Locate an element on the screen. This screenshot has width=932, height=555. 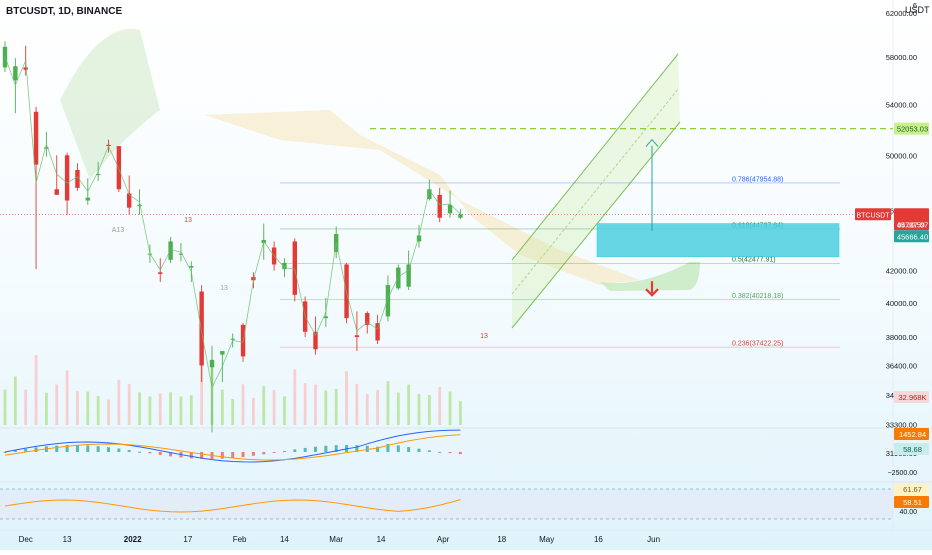
fib-level-label: 0.382(40218.18) is located at coordinates (757, 296).